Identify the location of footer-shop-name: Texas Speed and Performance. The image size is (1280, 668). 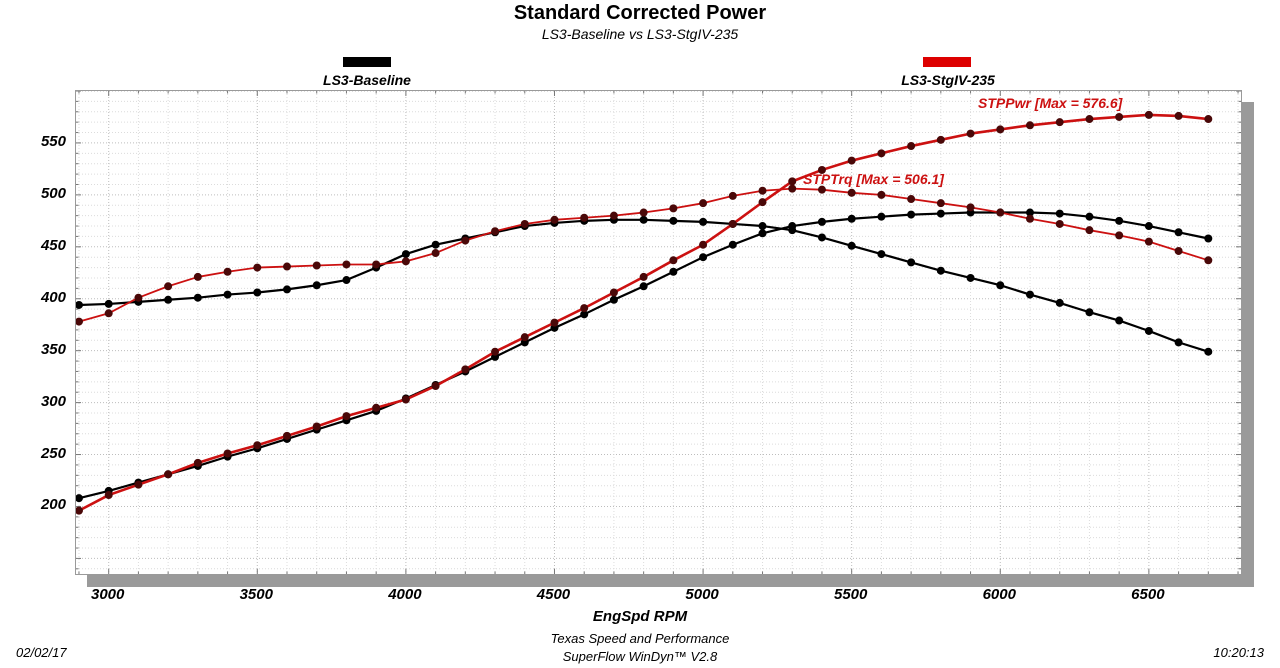
(640, 638).